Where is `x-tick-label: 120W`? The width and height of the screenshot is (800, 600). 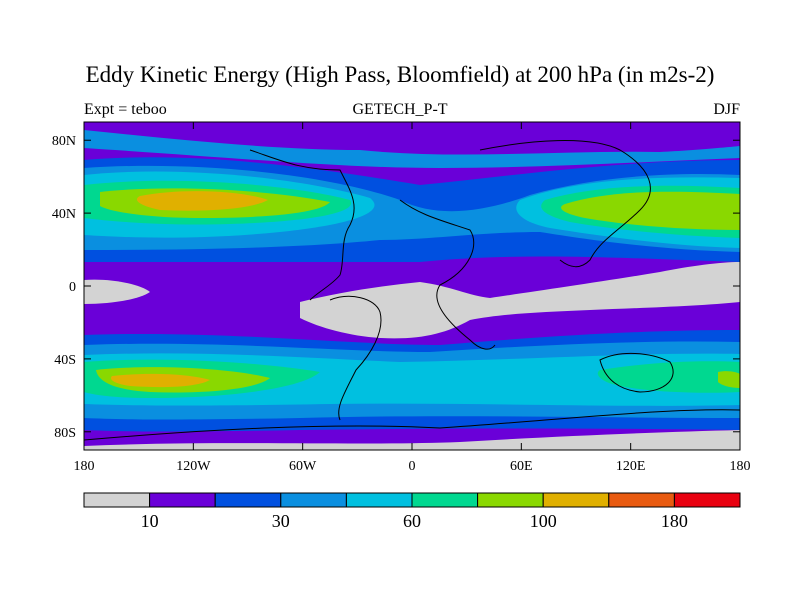
x-tick-label: 120W is located at coordinates (193, 466).